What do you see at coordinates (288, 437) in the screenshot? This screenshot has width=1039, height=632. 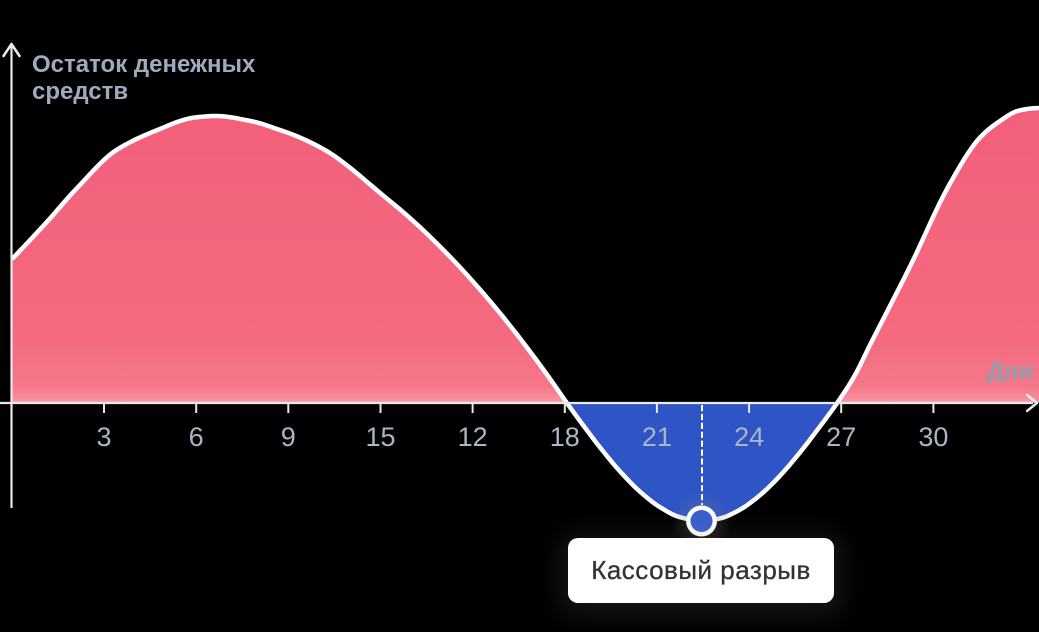 I see `svg-text: 9` at bounding box center [288, 437].